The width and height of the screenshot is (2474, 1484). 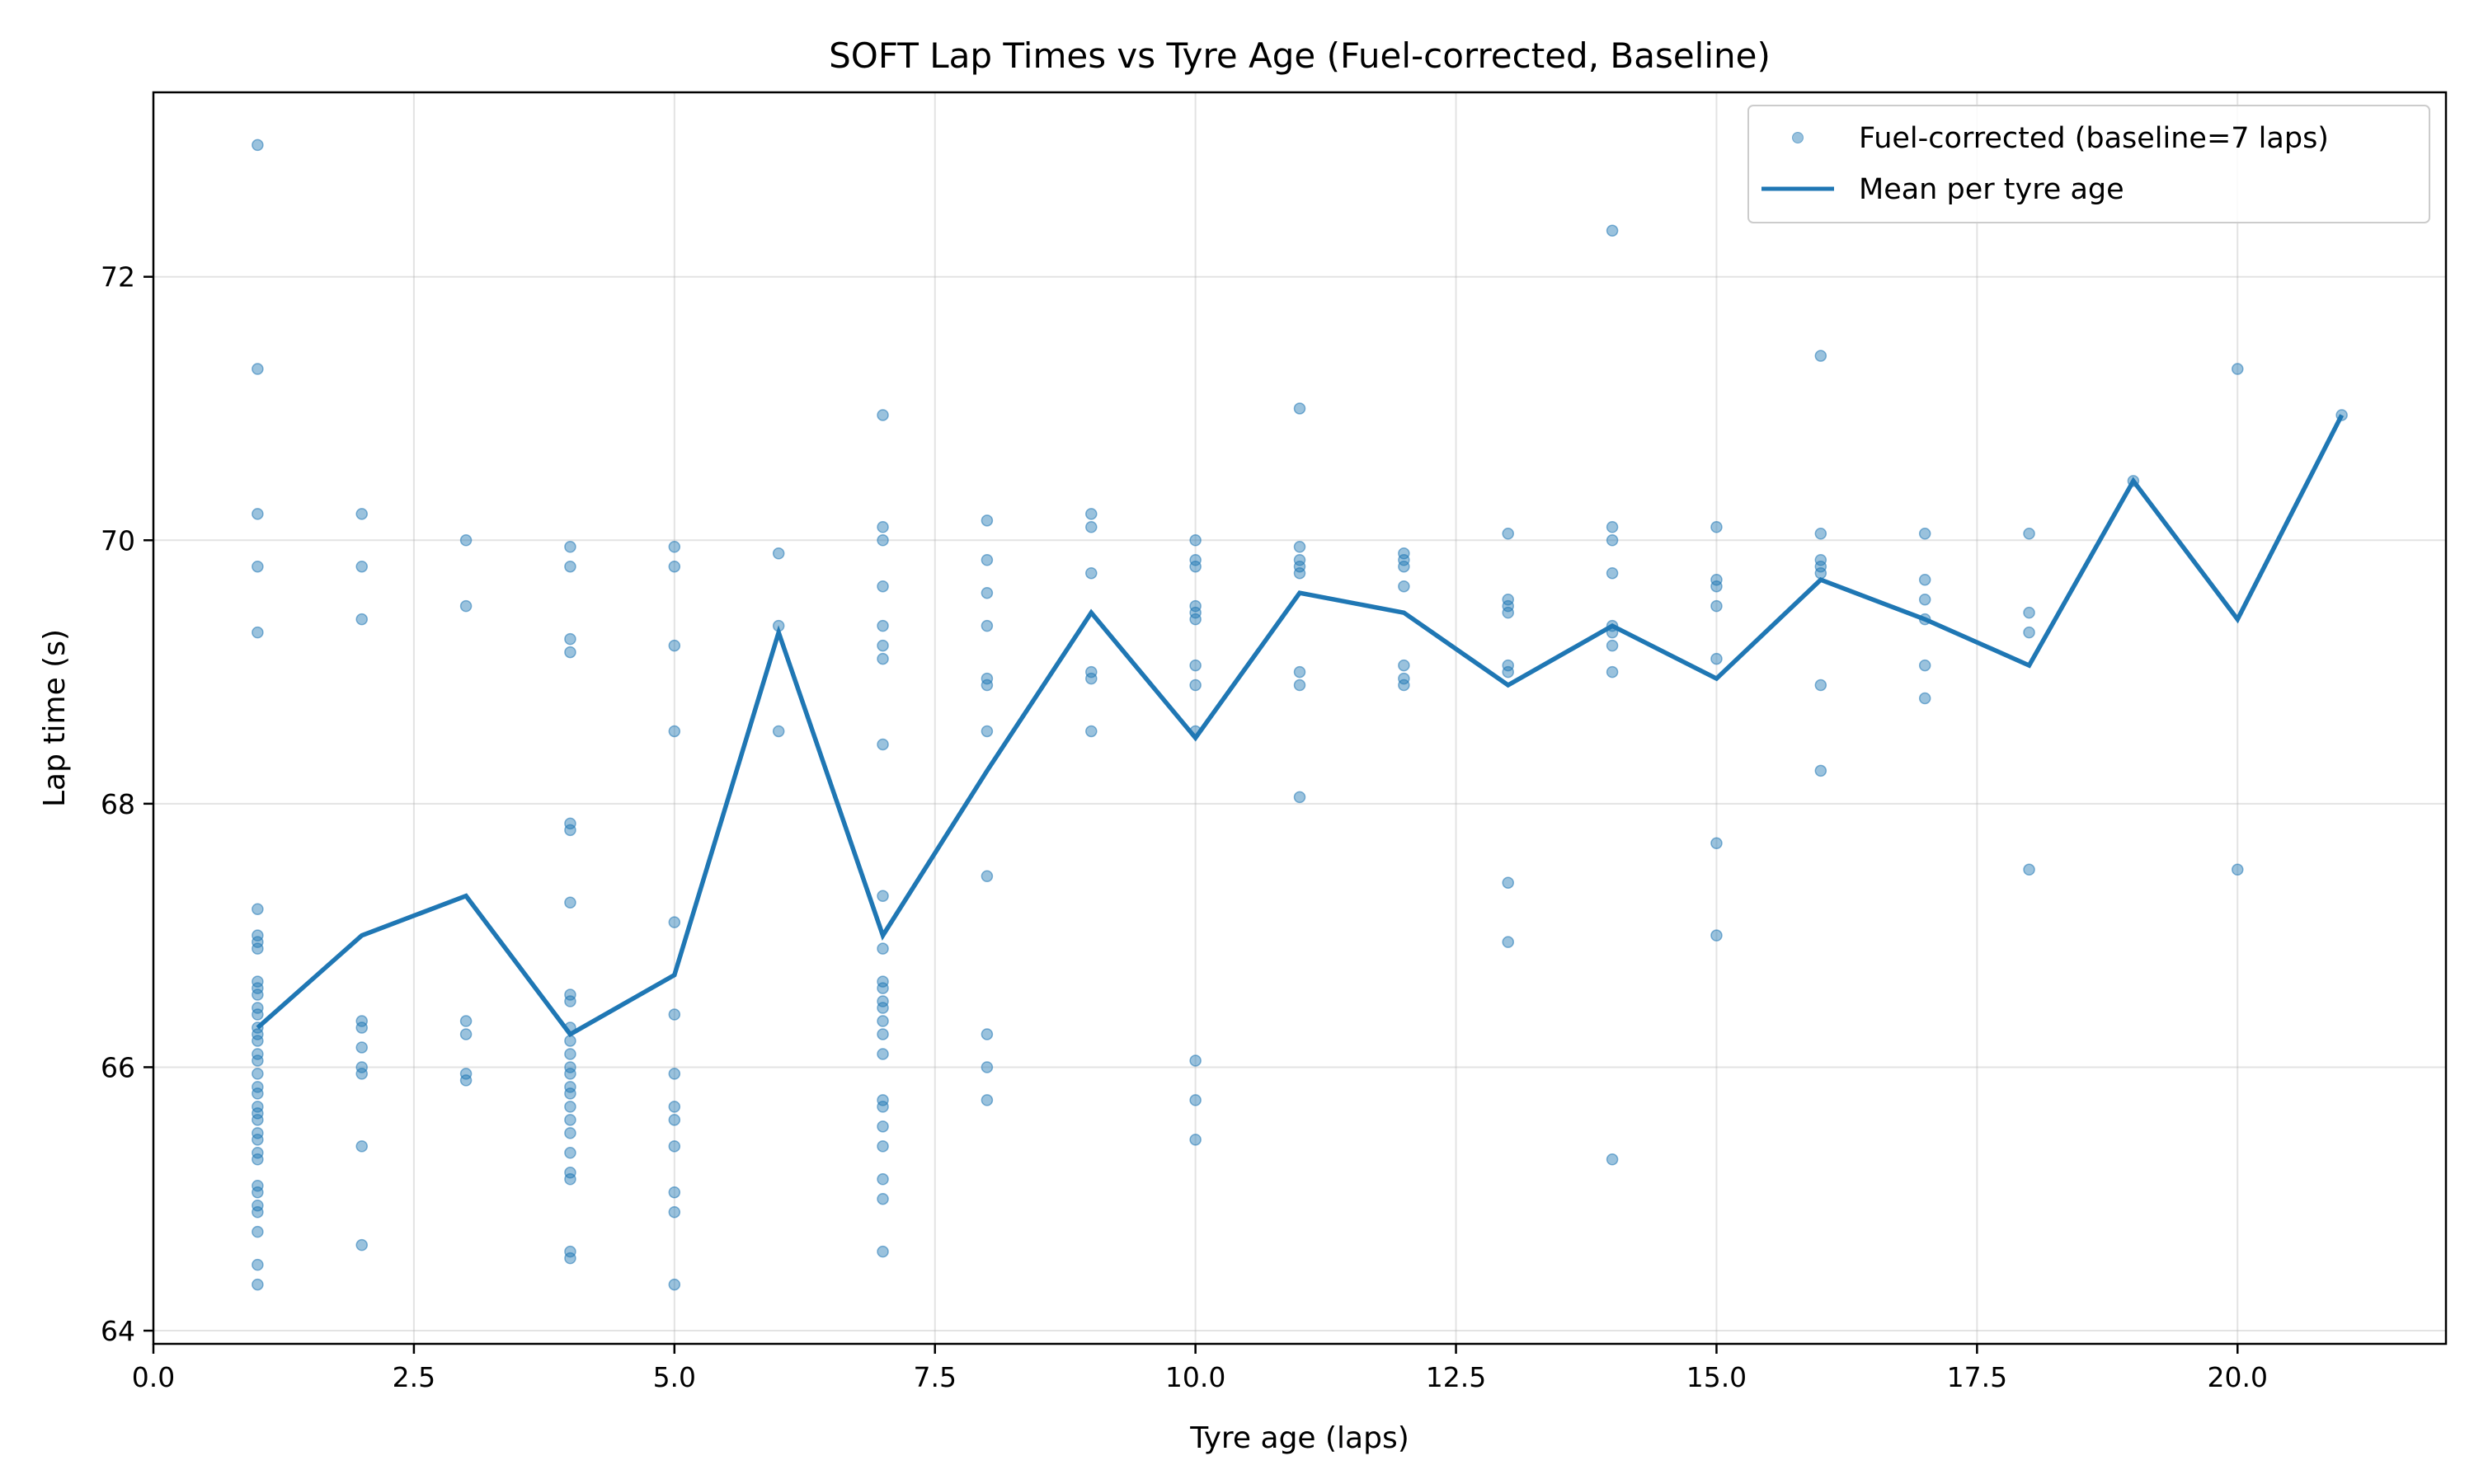 What do you see at coordinates (2094, 138) in the screenshot?
I see `legend-scatter-label: Fuel-corrected (baseline=7 laps)` at bounding box center [2094, 138].